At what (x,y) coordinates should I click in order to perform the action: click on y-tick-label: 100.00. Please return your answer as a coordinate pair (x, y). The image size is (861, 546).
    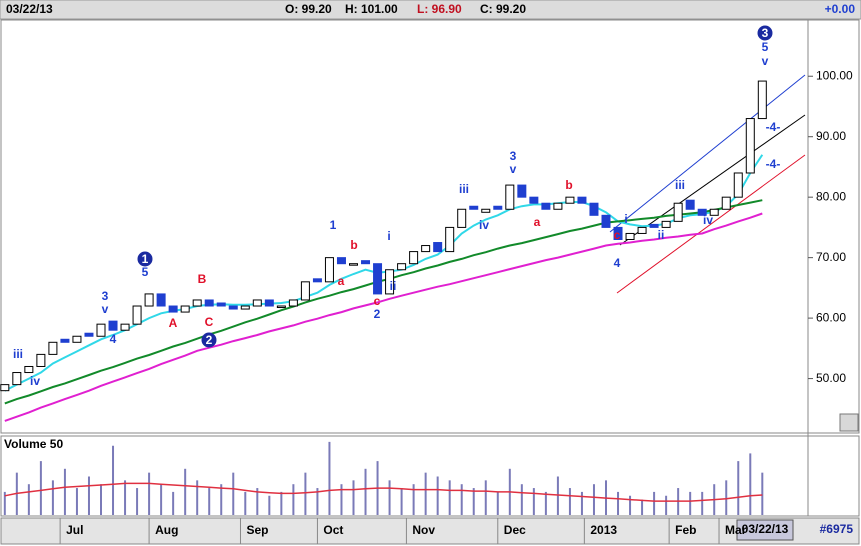
    Looking at the image, I should click on (834, 75).